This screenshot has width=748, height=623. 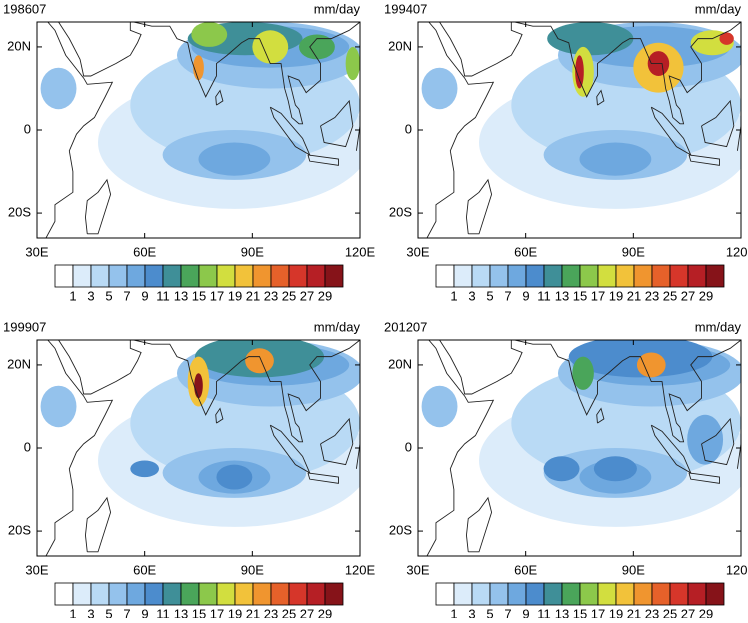 I want to click on panel-title: 198607, so click(x=24, y=8).